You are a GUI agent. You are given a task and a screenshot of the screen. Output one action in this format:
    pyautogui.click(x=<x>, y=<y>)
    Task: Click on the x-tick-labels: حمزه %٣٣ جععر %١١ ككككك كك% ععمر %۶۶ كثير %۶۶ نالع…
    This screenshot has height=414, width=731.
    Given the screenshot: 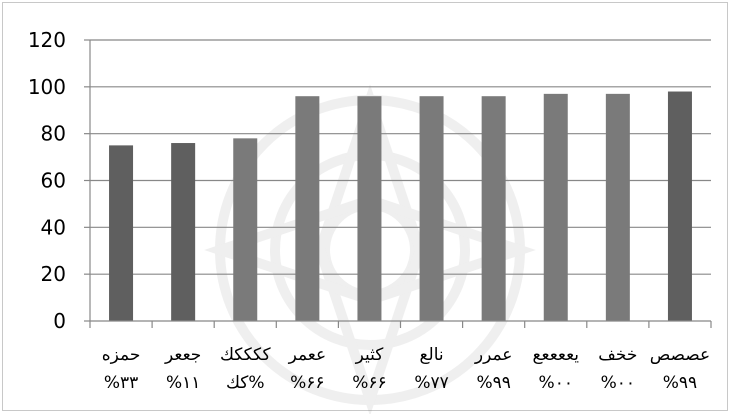 What is the action you would take?
    pyautogui.click(x=406, y=369)
    